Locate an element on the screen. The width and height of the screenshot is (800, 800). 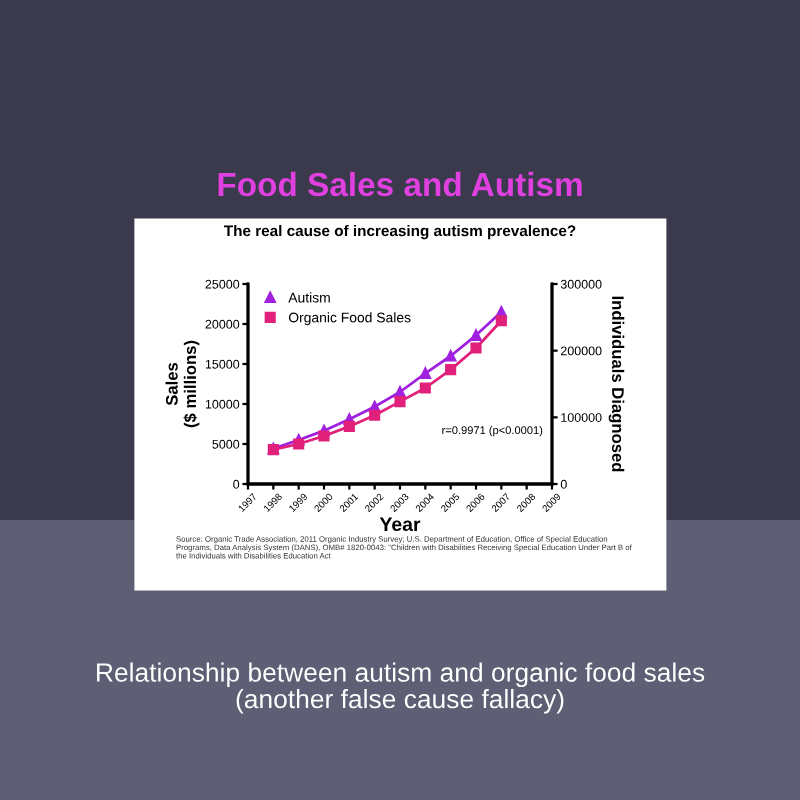
chart-title: Food Sales and Autism is located at coordinates (400, 184).